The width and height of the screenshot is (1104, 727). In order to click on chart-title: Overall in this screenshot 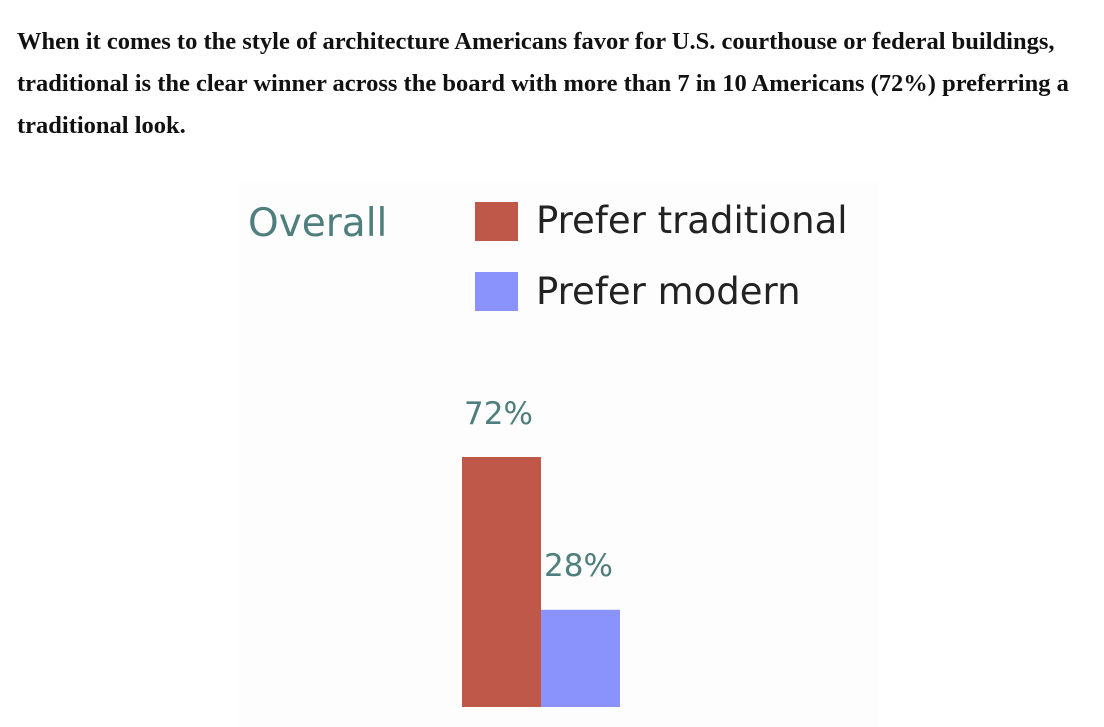, I will do `click(317, 223)`.